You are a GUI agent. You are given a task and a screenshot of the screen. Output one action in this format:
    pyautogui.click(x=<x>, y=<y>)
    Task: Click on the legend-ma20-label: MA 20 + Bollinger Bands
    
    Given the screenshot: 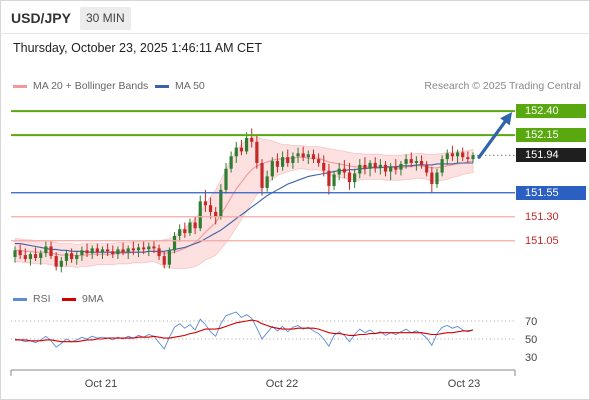 What is the action you would take?
    pyautogui.click(x=91, y=86)
    